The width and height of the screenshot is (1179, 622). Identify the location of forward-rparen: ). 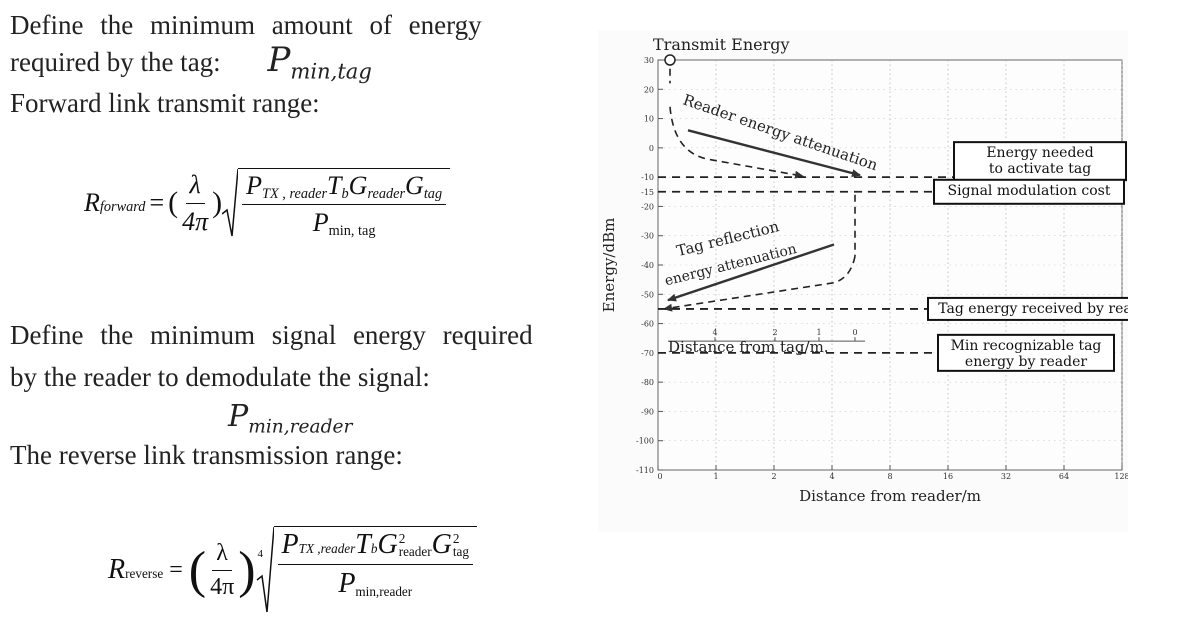
(217, 202).